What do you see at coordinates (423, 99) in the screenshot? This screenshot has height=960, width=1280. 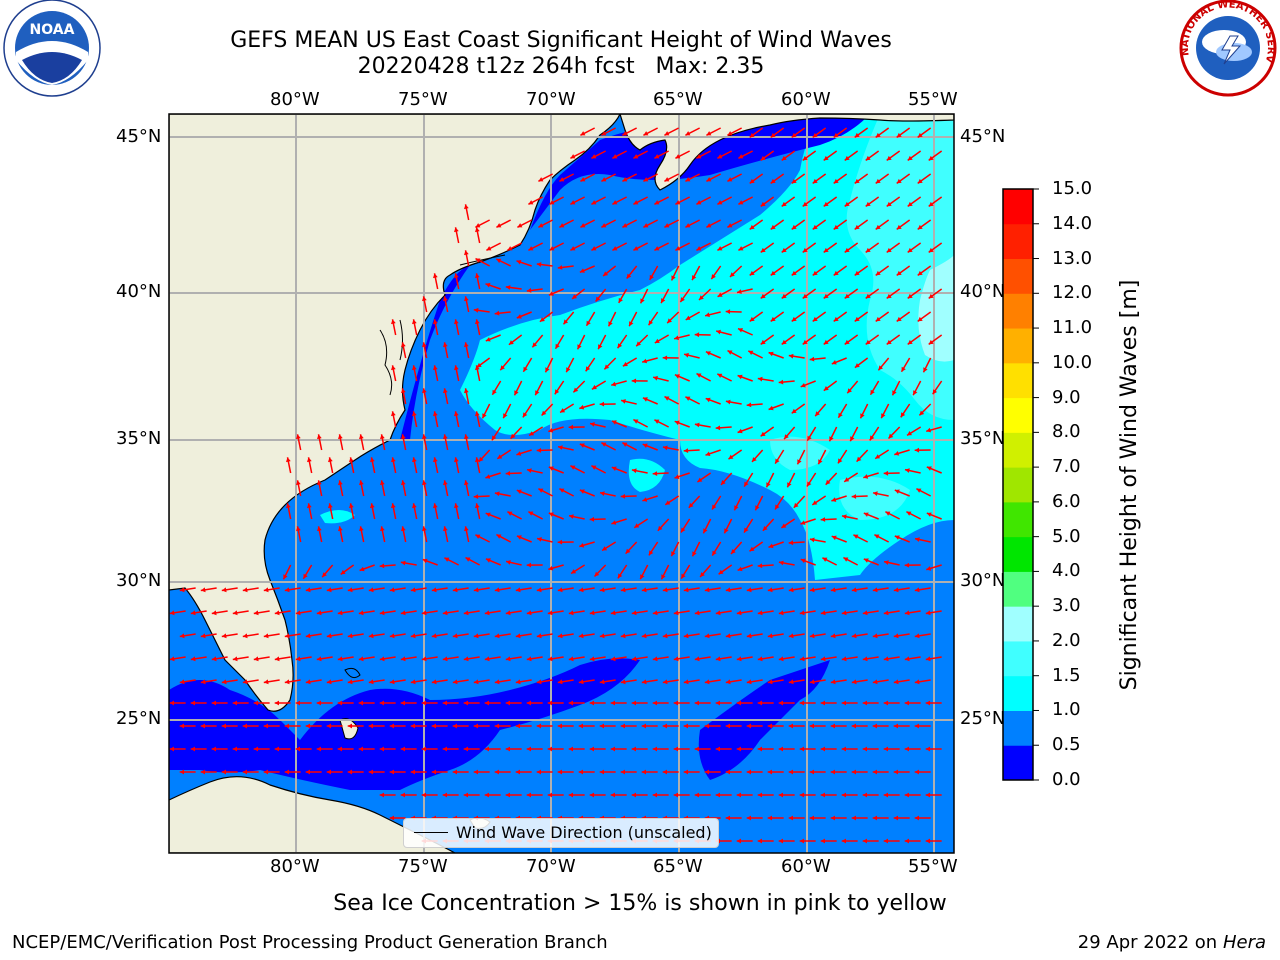 I see `lon-label-top: 75°W` at bounding box center [423, 99].